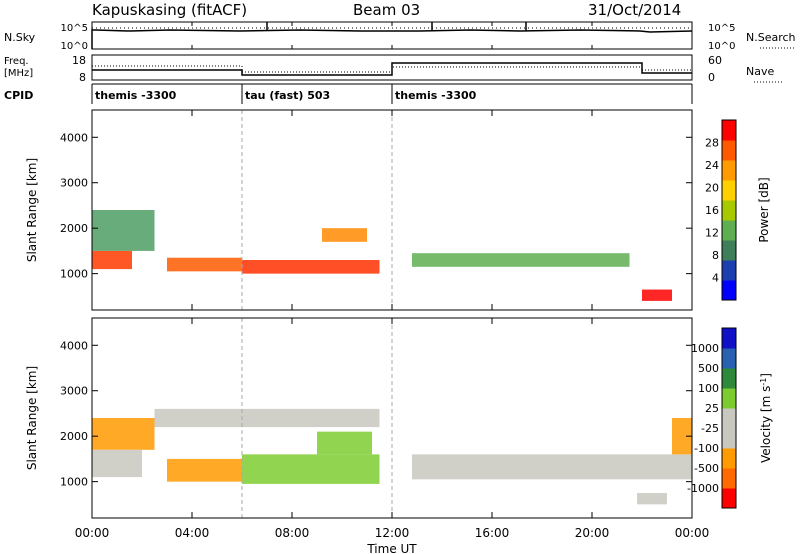  What do you see at coordinates (592, 533) in the screenshot?
I see `xtick-label: 20:00` at bounding box center [592, 533].